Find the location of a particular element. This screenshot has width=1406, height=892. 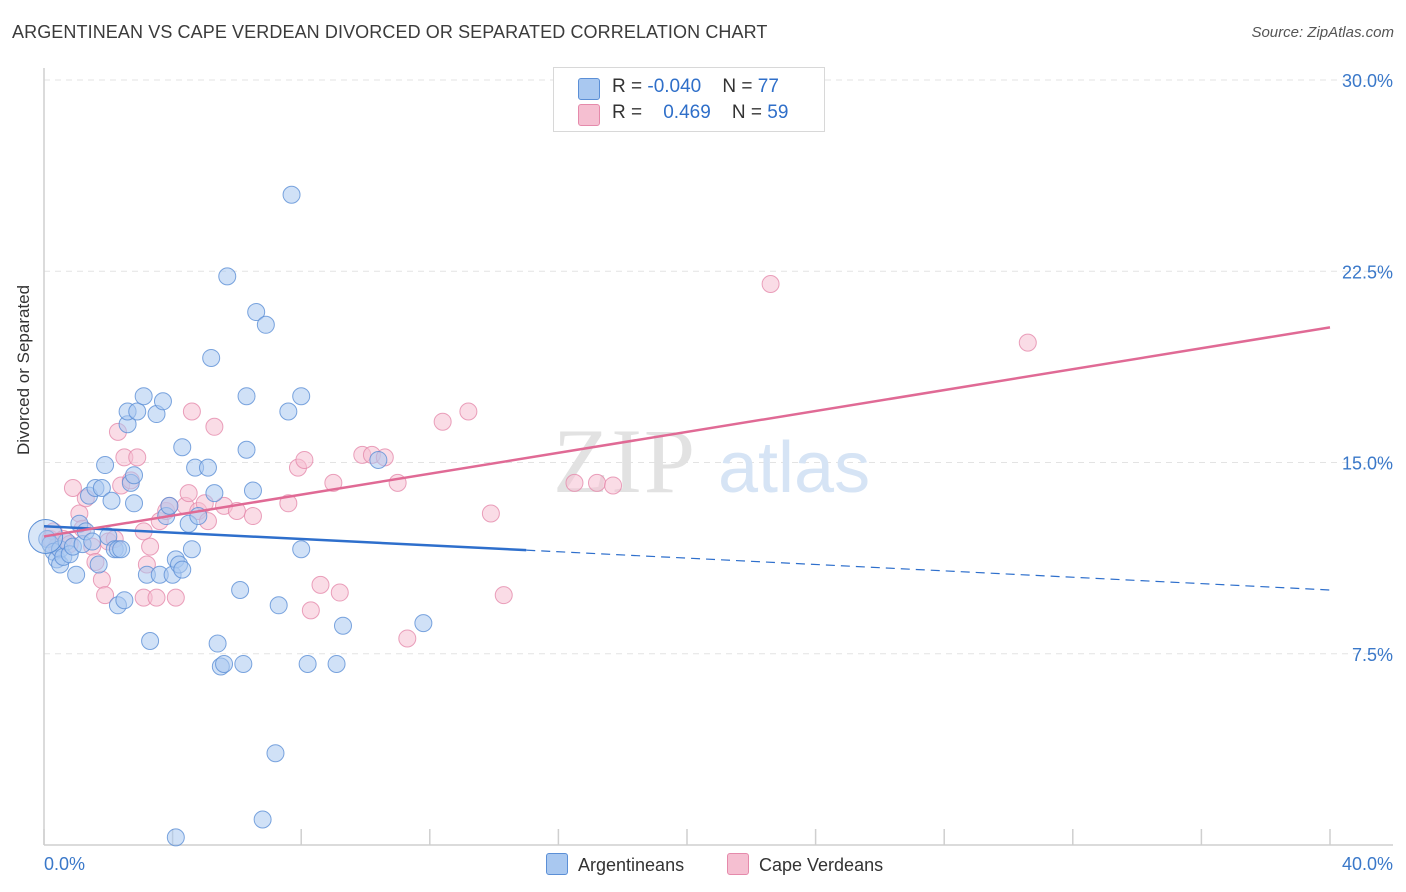

x-ticks is located at coordinates (687, 837).